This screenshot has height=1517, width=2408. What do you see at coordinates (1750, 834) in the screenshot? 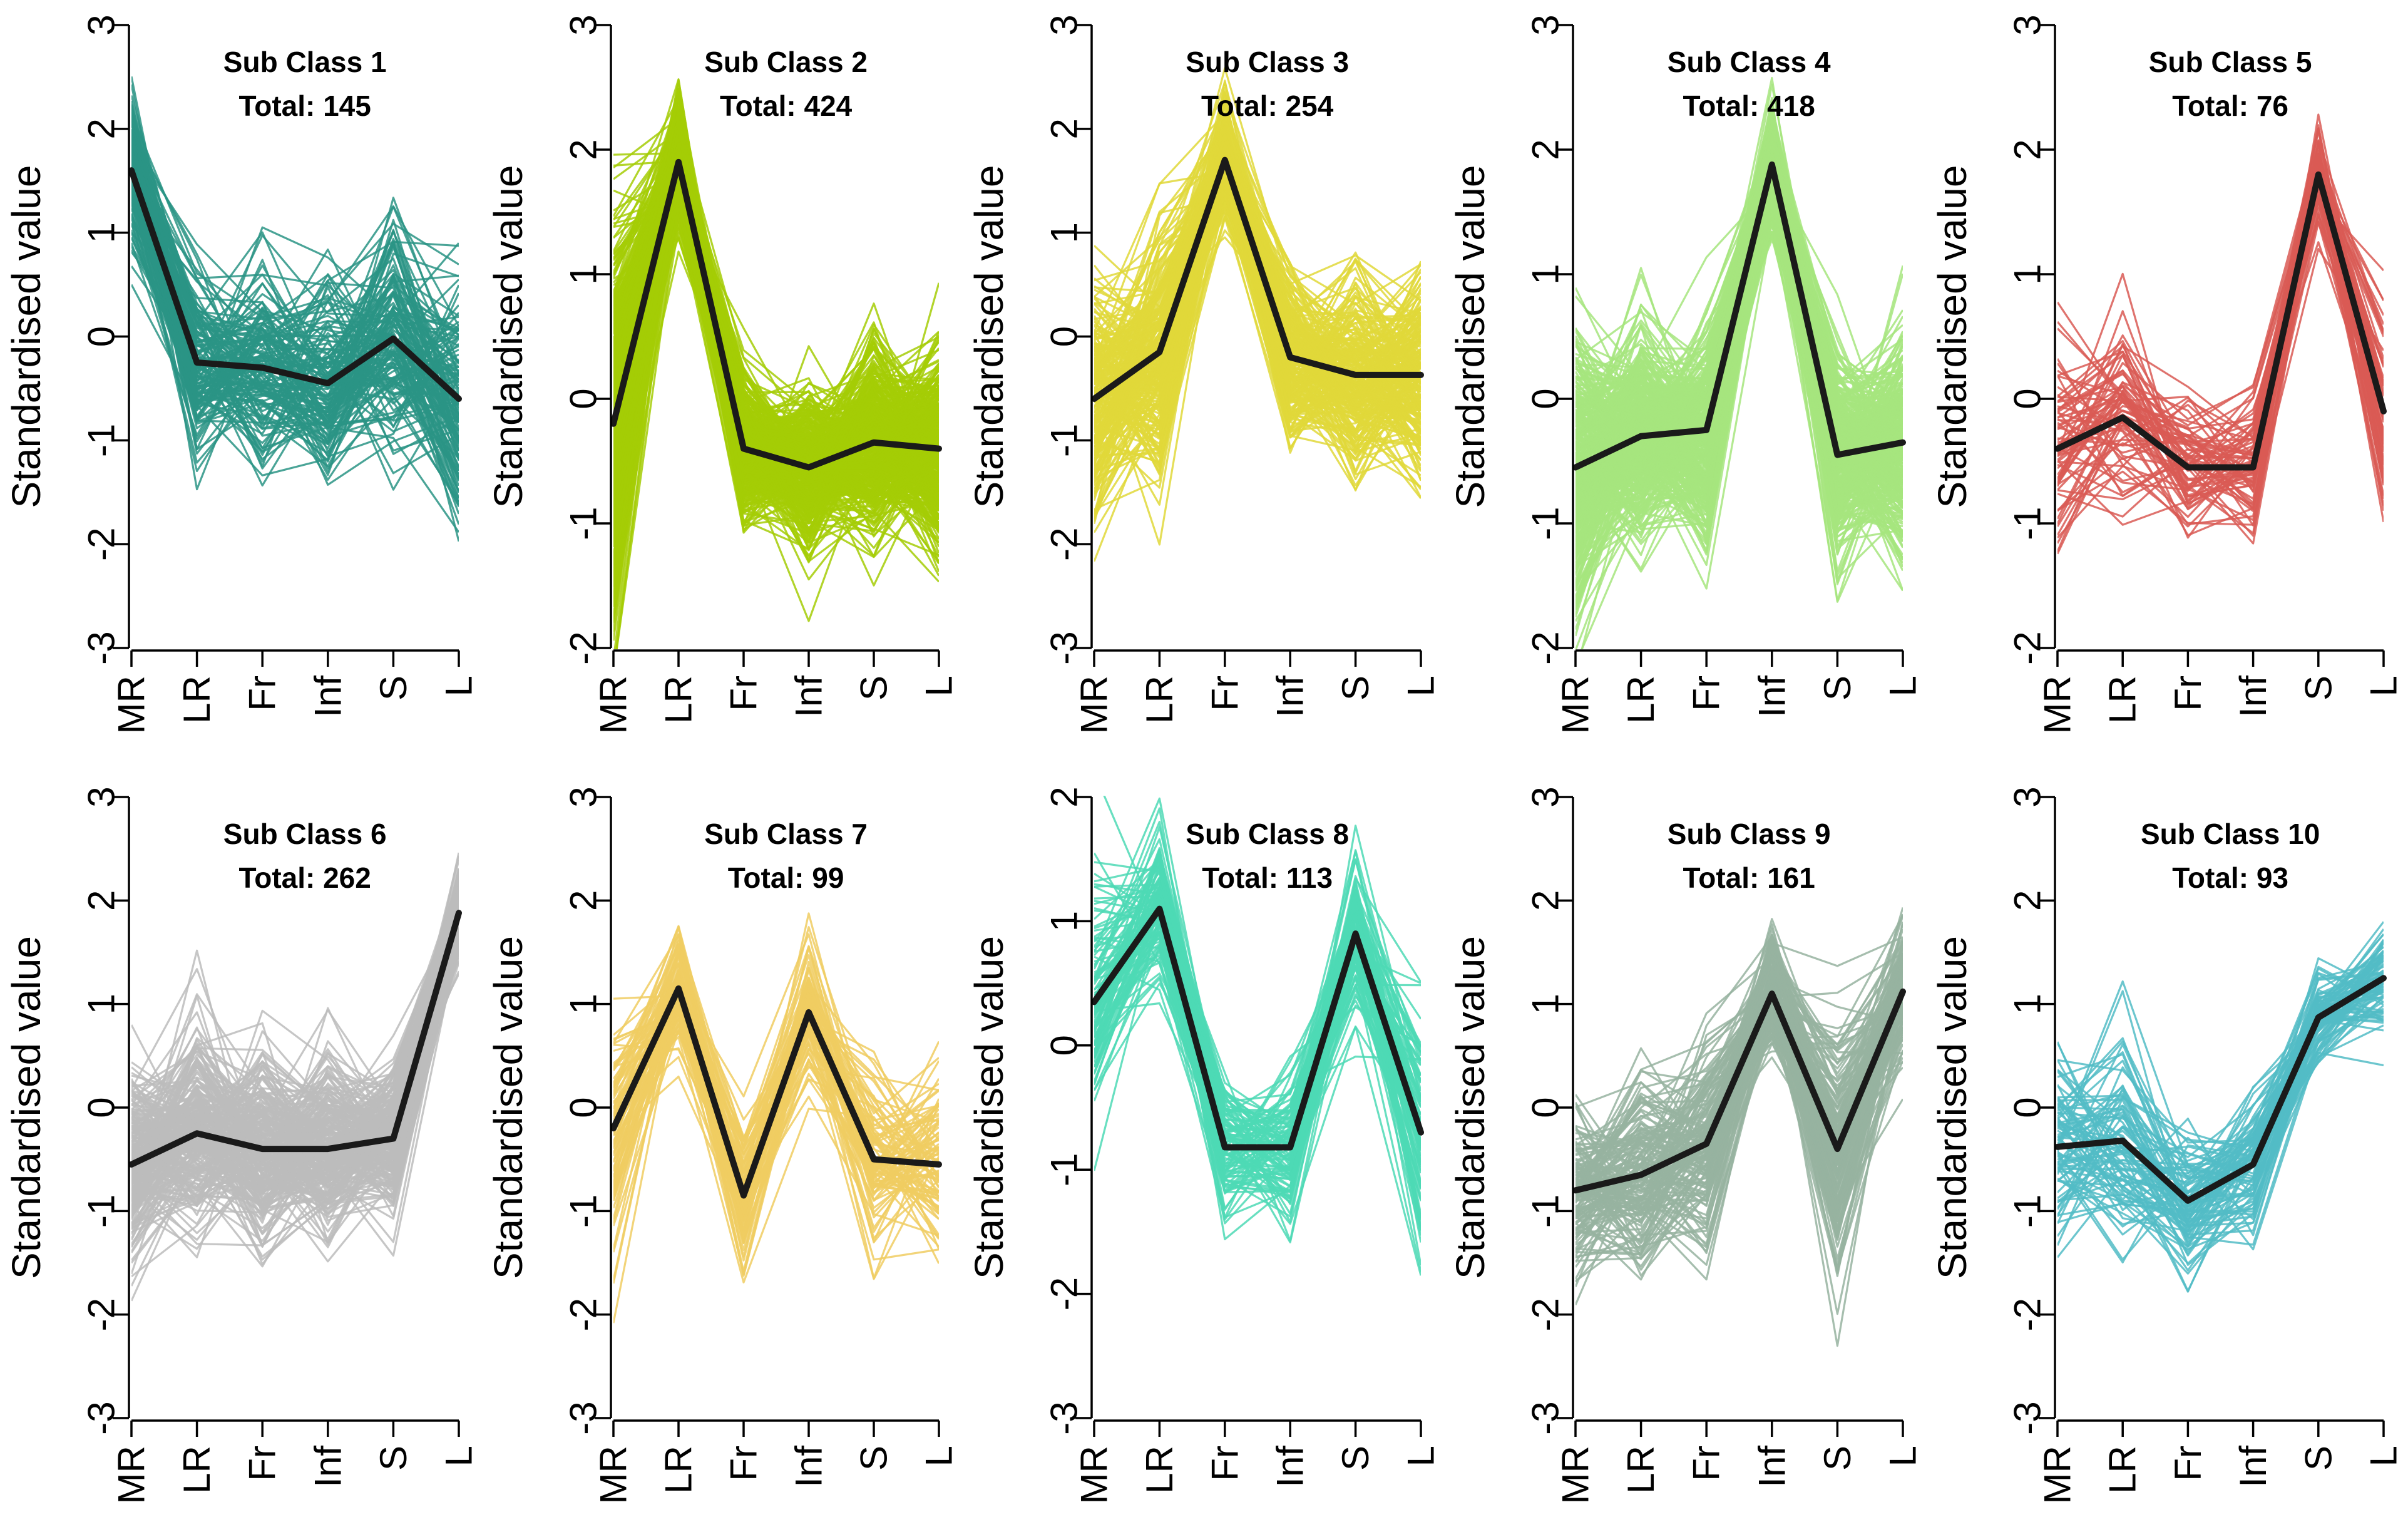
I see `panel-title: Sub Class 9` at bounding box center [1750, 834].